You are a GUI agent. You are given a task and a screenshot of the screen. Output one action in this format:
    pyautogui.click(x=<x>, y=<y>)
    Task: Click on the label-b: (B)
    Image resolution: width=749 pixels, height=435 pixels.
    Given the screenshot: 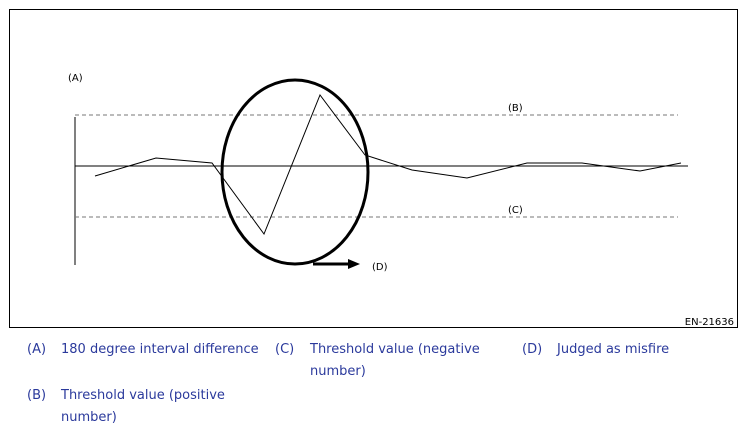 What is the action you would take?
    pyautogui.click(x=515, y=108)
    